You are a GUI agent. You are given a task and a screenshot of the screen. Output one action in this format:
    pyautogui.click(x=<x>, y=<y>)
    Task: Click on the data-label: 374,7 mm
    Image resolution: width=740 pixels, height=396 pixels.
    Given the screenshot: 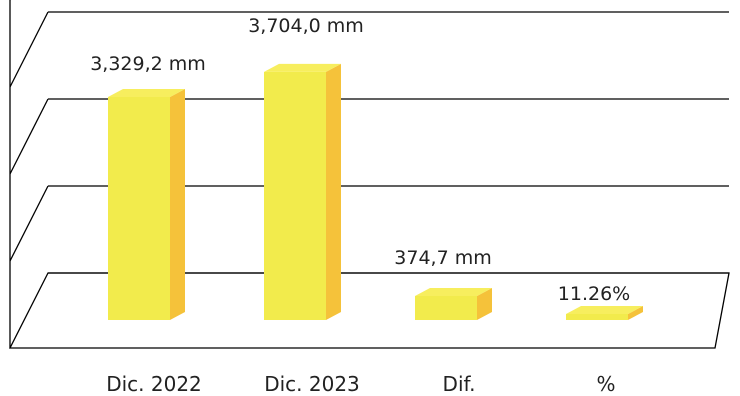 What is the action you would take?
    pyautogui.click(x=442, y=258)
    